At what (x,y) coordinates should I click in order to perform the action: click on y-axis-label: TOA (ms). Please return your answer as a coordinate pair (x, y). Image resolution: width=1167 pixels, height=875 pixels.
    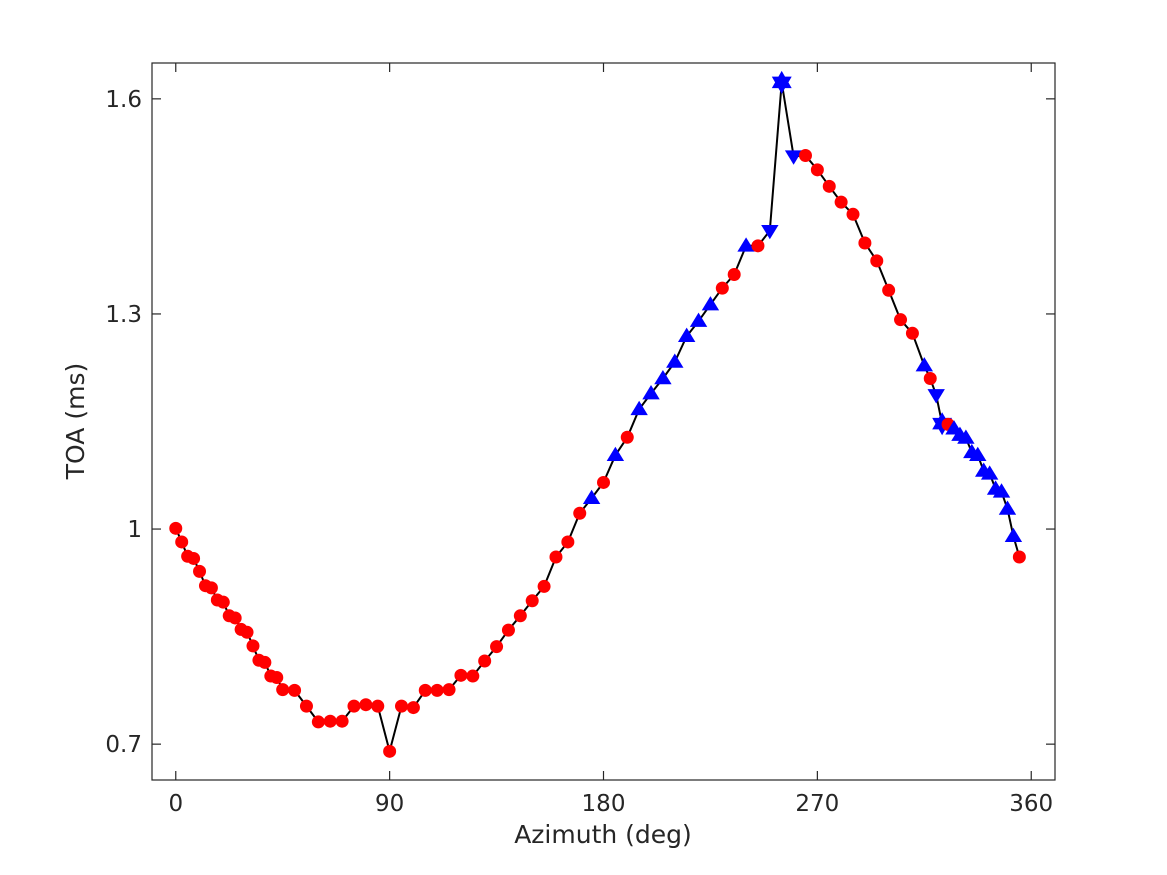
    Looking at the image, I should click on (75, 421).